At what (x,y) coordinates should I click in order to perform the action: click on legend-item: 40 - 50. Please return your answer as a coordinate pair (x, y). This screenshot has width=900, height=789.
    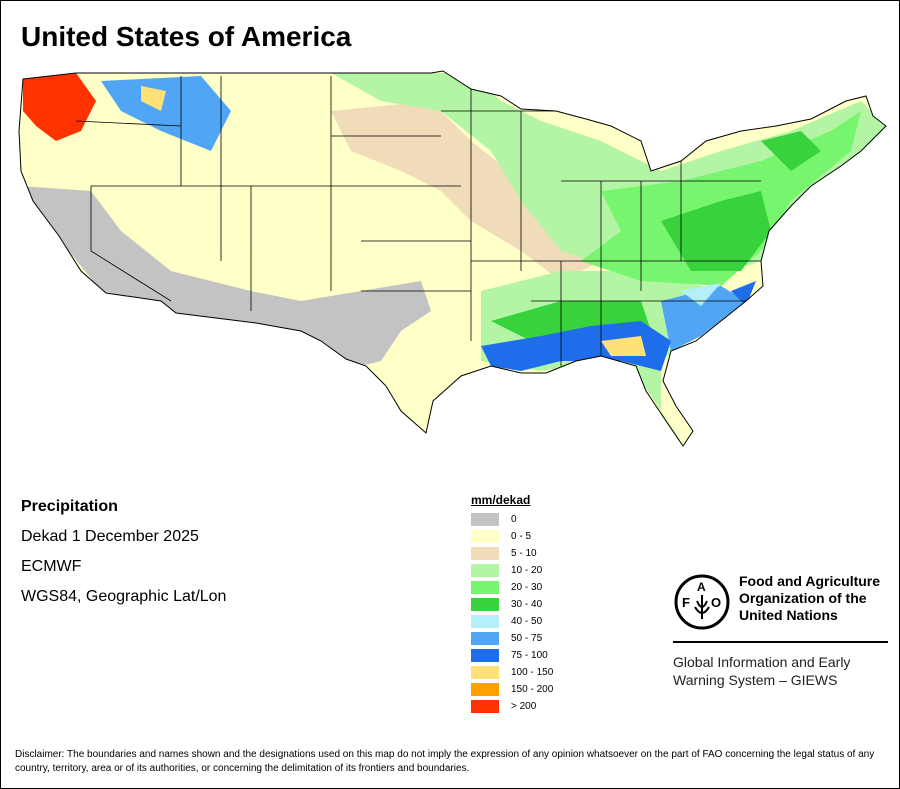
    Looking at the image, I should click on (512, 621).